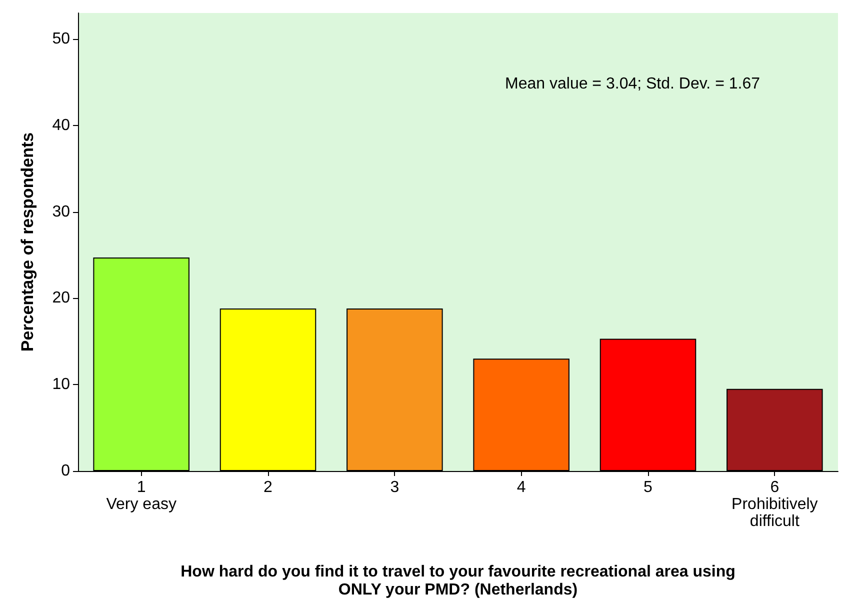 The height and width of the screenshot is (612, 848). What do you see at coordinates (141, 496) in the screenshot?
I see `x-tick-label: 1 Very easy` at bounding box center [141, 496].